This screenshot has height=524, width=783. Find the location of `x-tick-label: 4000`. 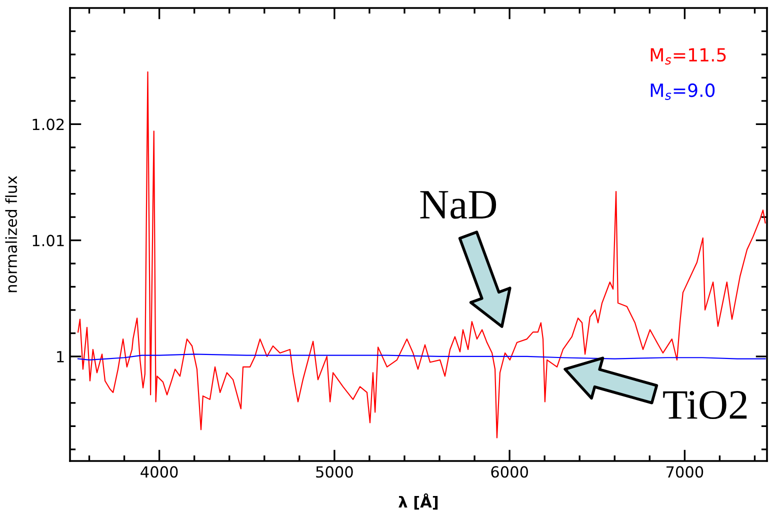

x-tick-label: 4000 is located at coordinates (159, 472).